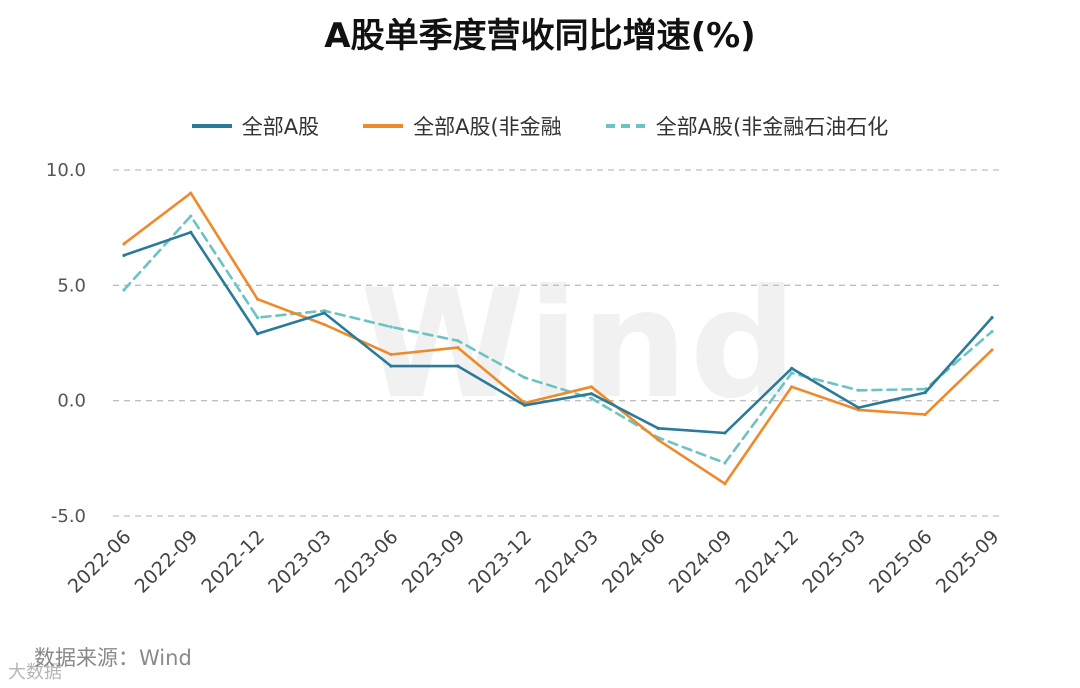 This screenshot has width=1080, height=688. Describe the element at coordinates (834, 562) in the screenshot. I see `x-tick-label: 2025-03` at that location.